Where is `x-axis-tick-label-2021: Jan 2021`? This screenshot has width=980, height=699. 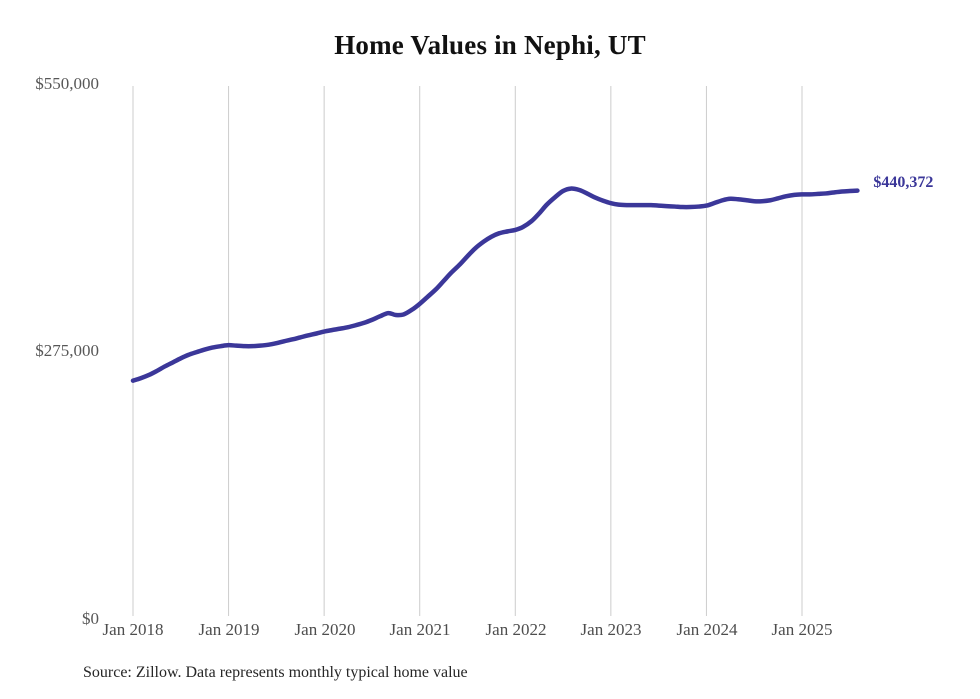
x-axis-tick-label-2021: Jan 2021 is located at coordinates (420, 629).